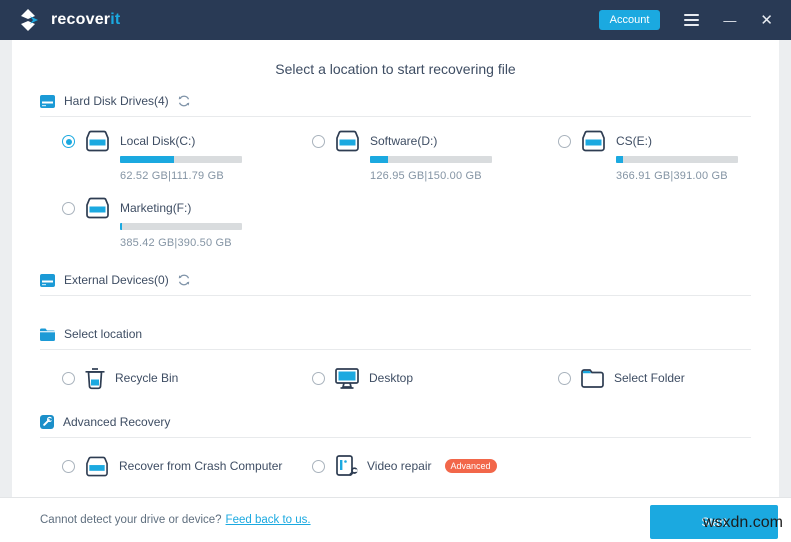 The height and width of the screenshot is (542, 791). Describe the element at coordinates (564, 141) in the screenshot. I see `radio-cs-e` at that location.